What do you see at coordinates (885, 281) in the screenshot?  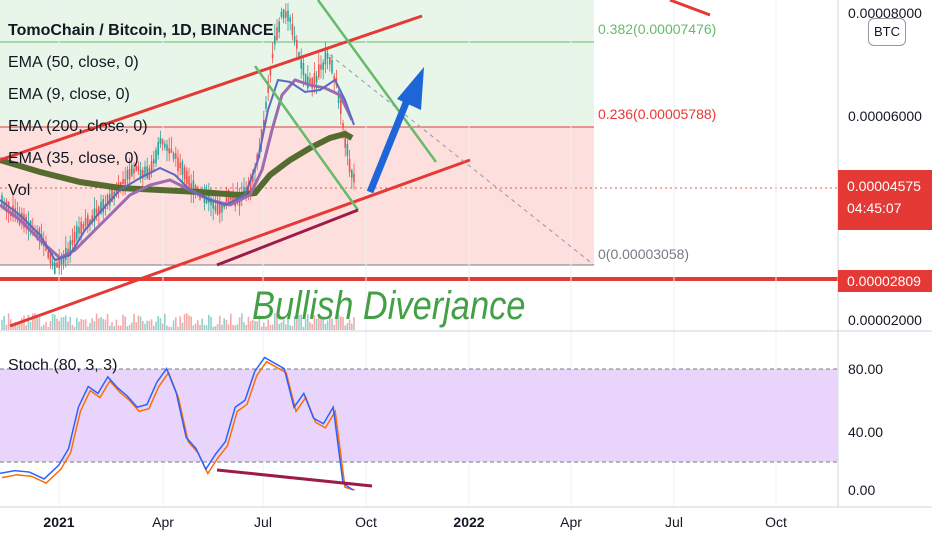 I see `level-price-tag: 0.00002809` at bounding box center [885, 281].